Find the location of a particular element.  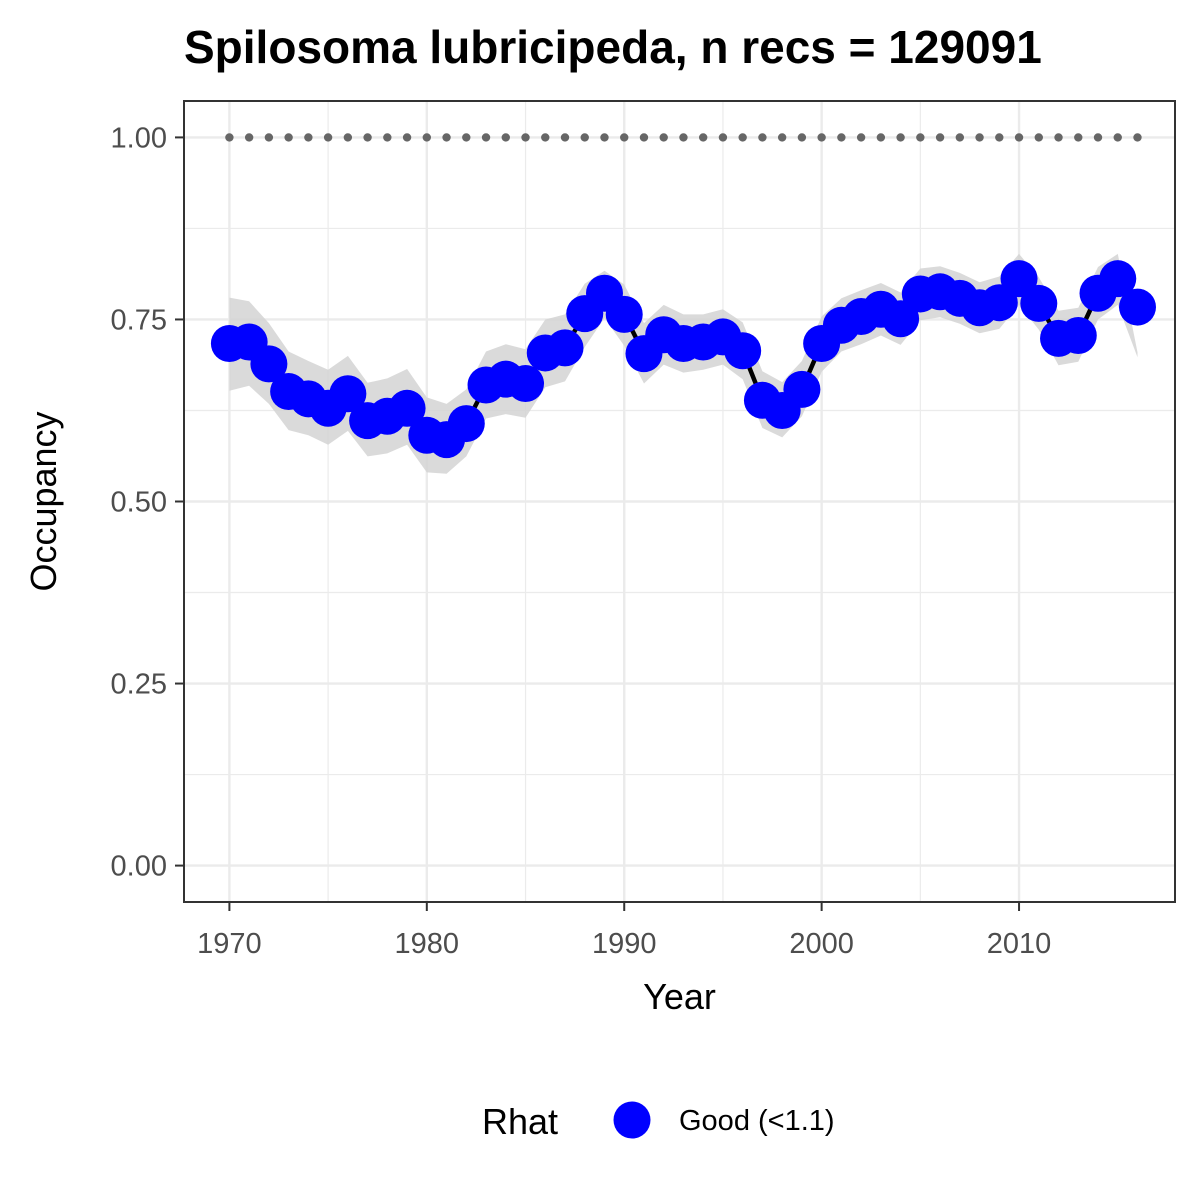

x-tick-label: 2000 is located at coordinates (821, 944).